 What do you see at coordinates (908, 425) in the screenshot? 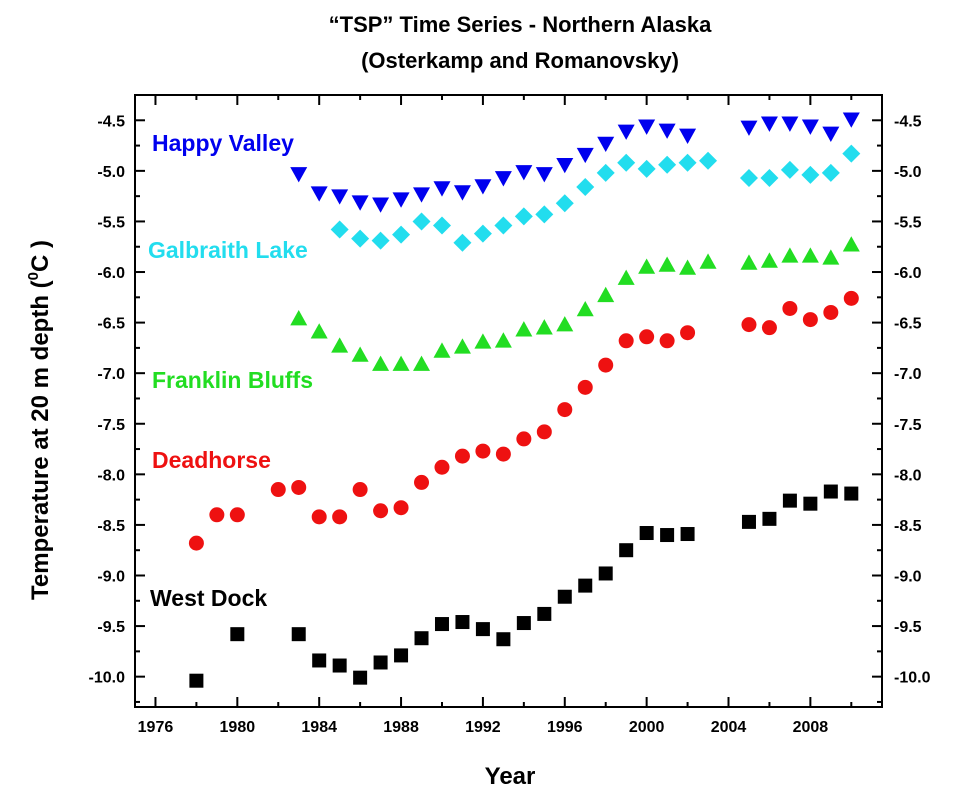
I see `y-tick-label-right: -7.5` at bounding box center [908, 425].